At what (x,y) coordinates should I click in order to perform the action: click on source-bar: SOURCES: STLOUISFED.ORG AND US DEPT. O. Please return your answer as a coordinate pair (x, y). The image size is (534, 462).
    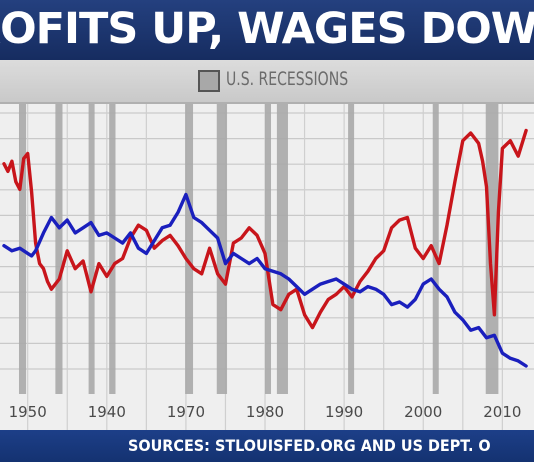
    Looking at the image, I should click on (267, 446).